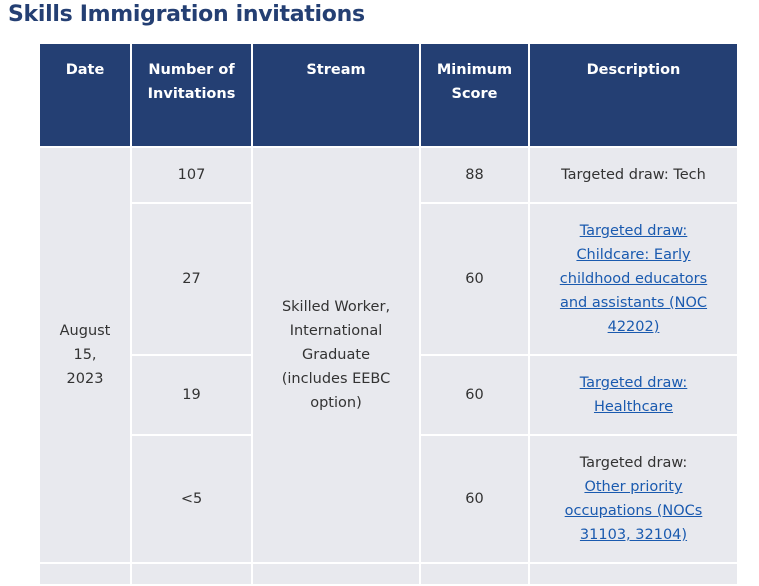  I want to click on table-row, so click(388, 574).